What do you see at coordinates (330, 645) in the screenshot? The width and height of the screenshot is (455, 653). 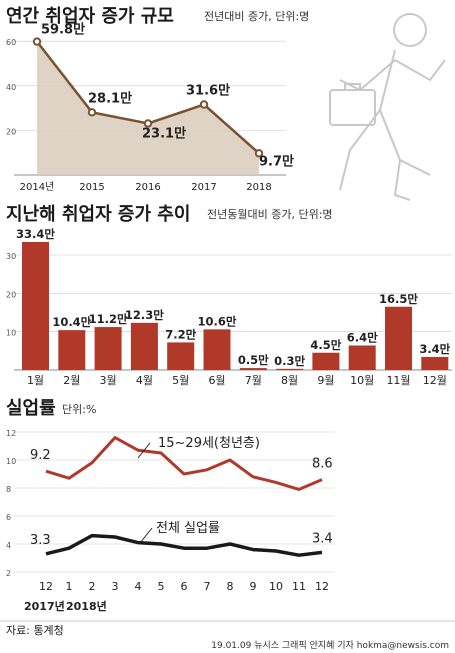 I see `credit-text: 19.01.09 뉴시스 그래픽 안지혜 기자 hokma@newsis.com` at bounding box center [330, 645].